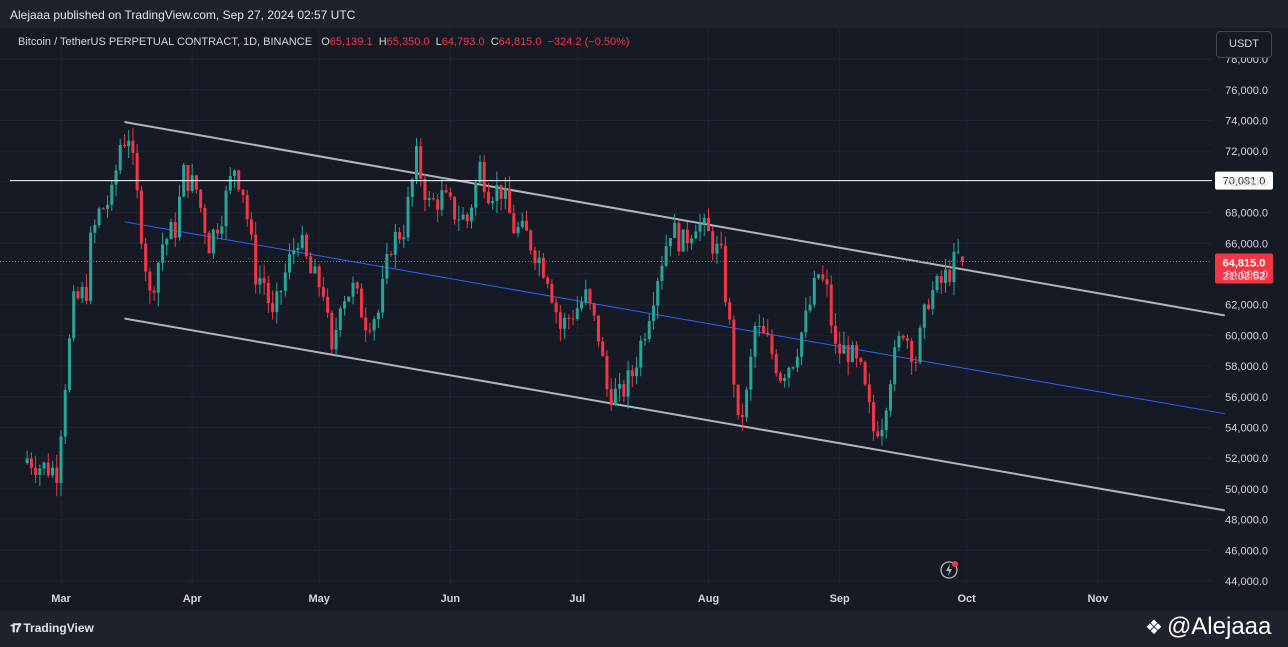  I want to click on currency-button: USDT, so click(1244, 44).